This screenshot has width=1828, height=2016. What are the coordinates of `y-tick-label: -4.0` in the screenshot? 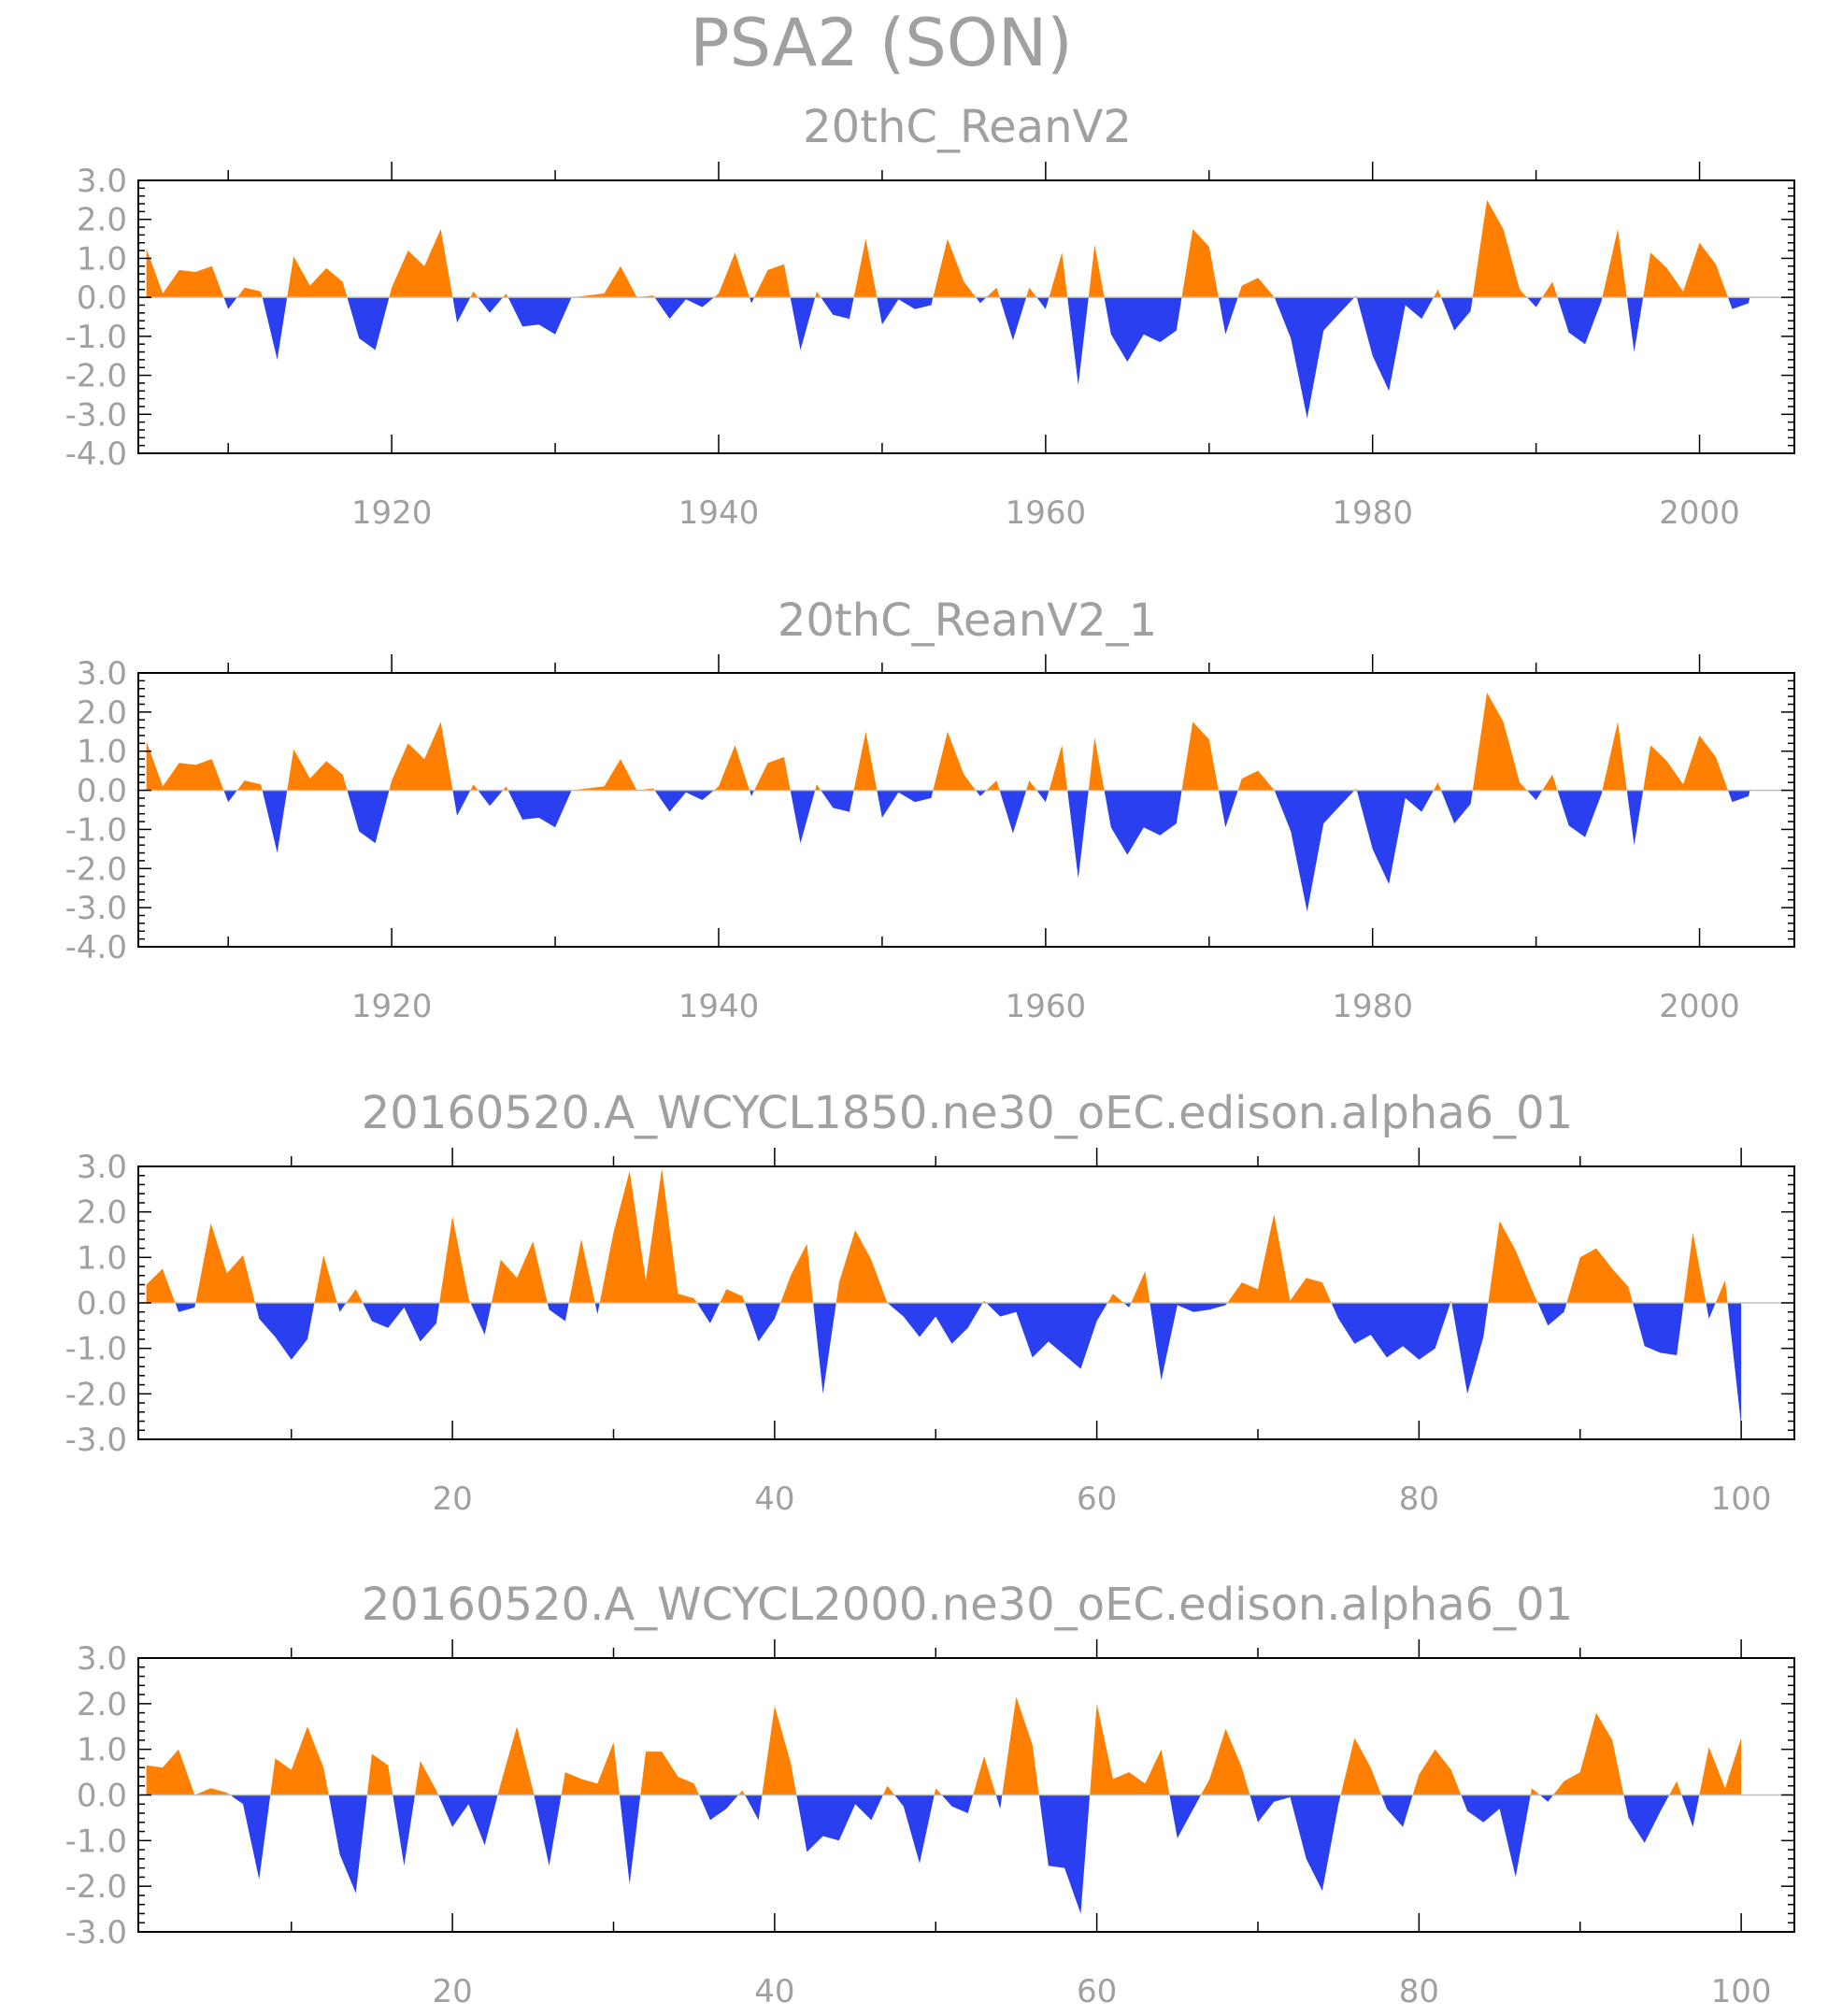 It's located at (96, 454).